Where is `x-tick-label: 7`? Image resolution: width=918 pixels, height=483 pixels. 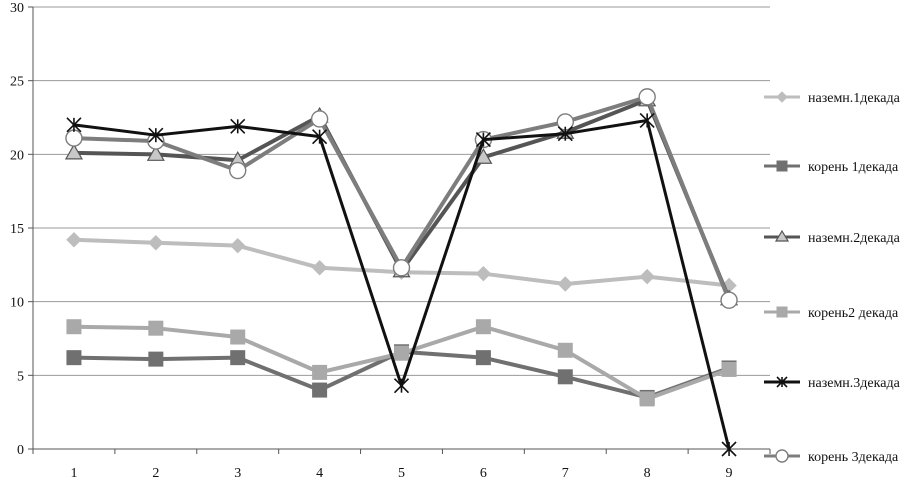 x-tick-label: 7 is located at coordinates (565, 473).